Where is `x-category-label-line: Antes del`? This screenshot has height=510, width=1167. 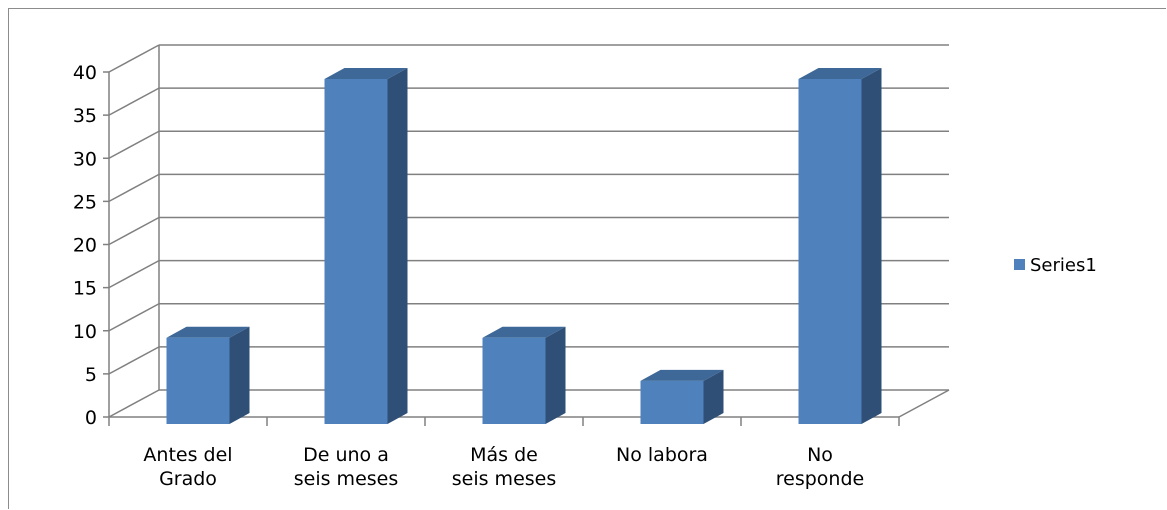 x-category-label-line: Antes del is located at coordinates (187, 455).